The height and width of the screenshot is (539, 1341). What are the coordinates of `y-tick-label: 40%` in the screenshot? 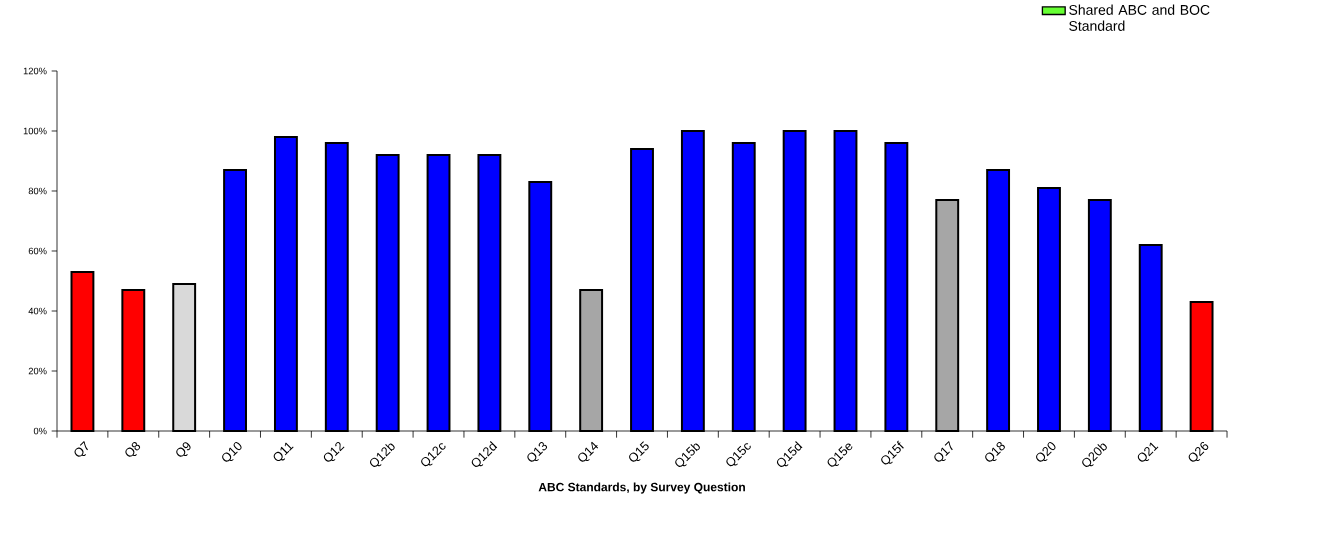 It's located at (37, 311).